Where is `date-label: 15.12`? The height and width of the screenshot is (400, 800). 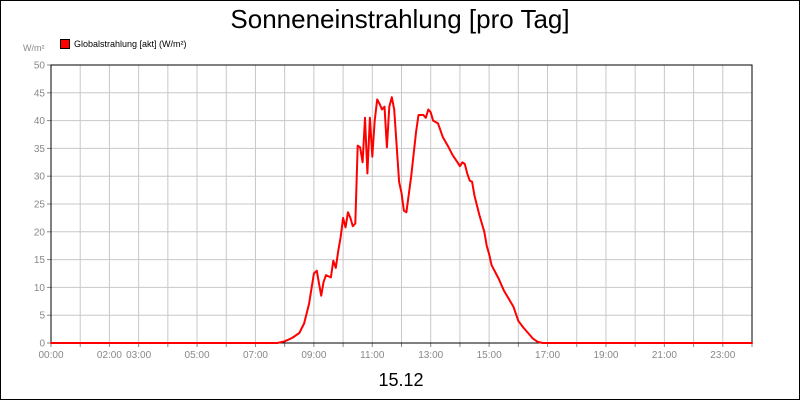
date-label: 15.12 is located at coordinates (401, 380).